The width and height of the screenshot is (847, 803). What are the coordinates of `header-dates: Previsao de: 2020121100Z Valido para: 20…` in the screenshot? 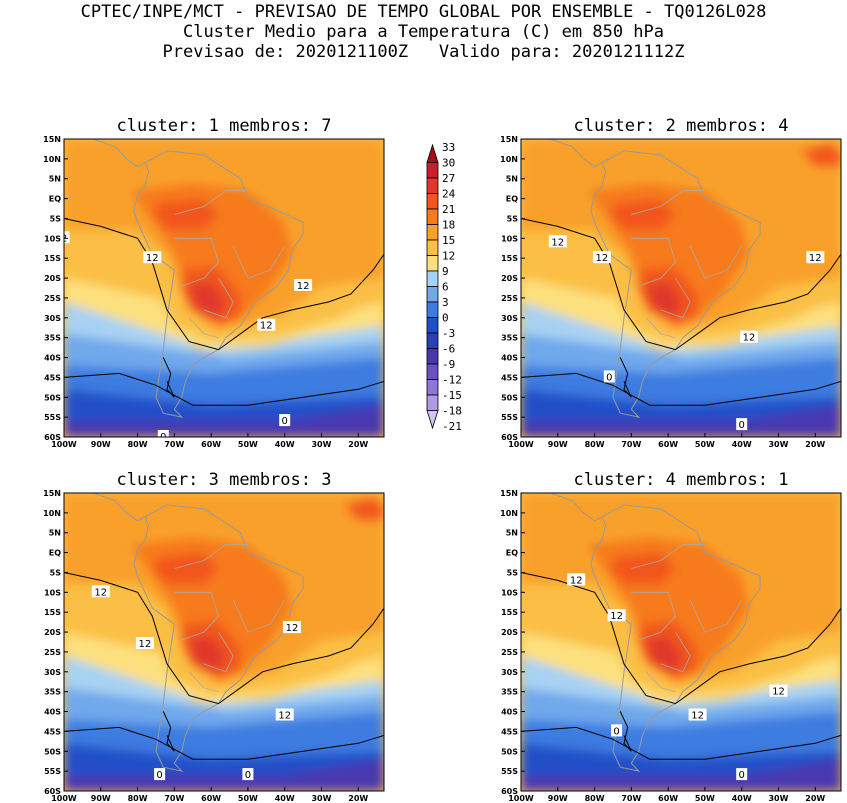 It's located at (423, 52).